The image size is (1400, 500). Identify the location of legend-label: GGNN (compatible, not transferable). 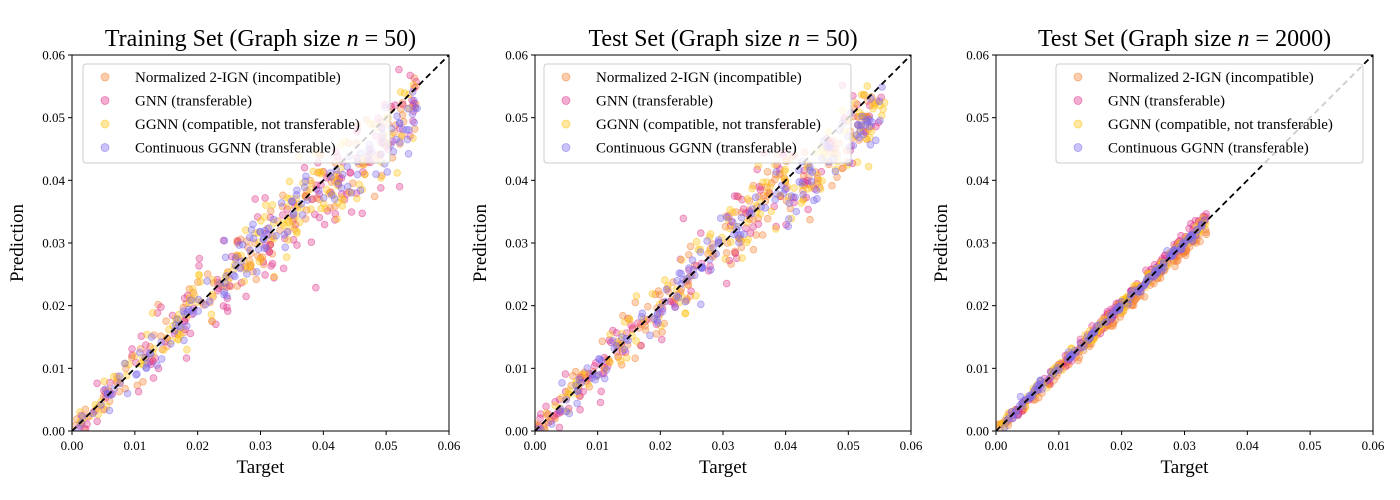
(247, 125).